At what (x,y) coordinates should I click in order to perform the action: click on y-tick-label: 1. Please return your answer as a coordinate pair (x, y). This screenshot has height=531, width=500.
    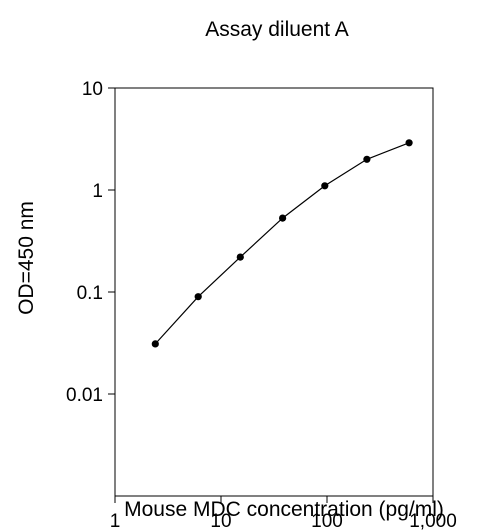
    Looking at the image, I should click on (97, 191).